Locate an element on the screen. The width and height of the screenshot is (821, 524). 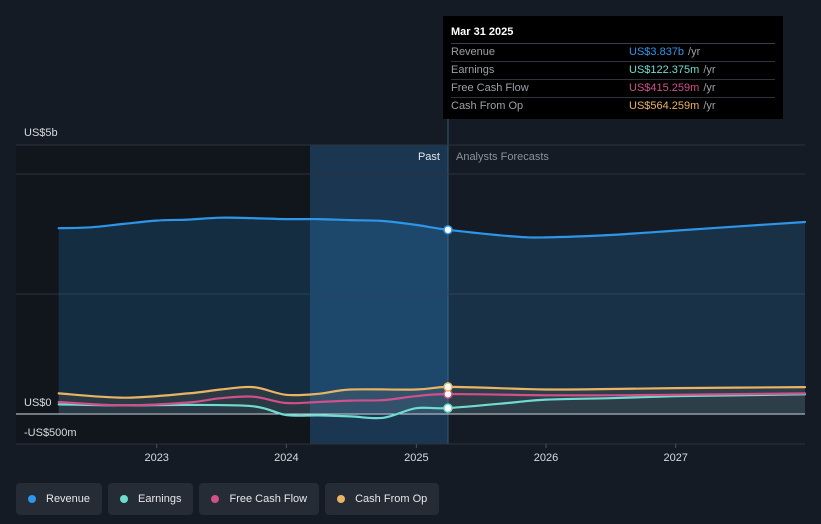
legend-item-fcf: Free Cash Flow is located at coordinates (259, 499).